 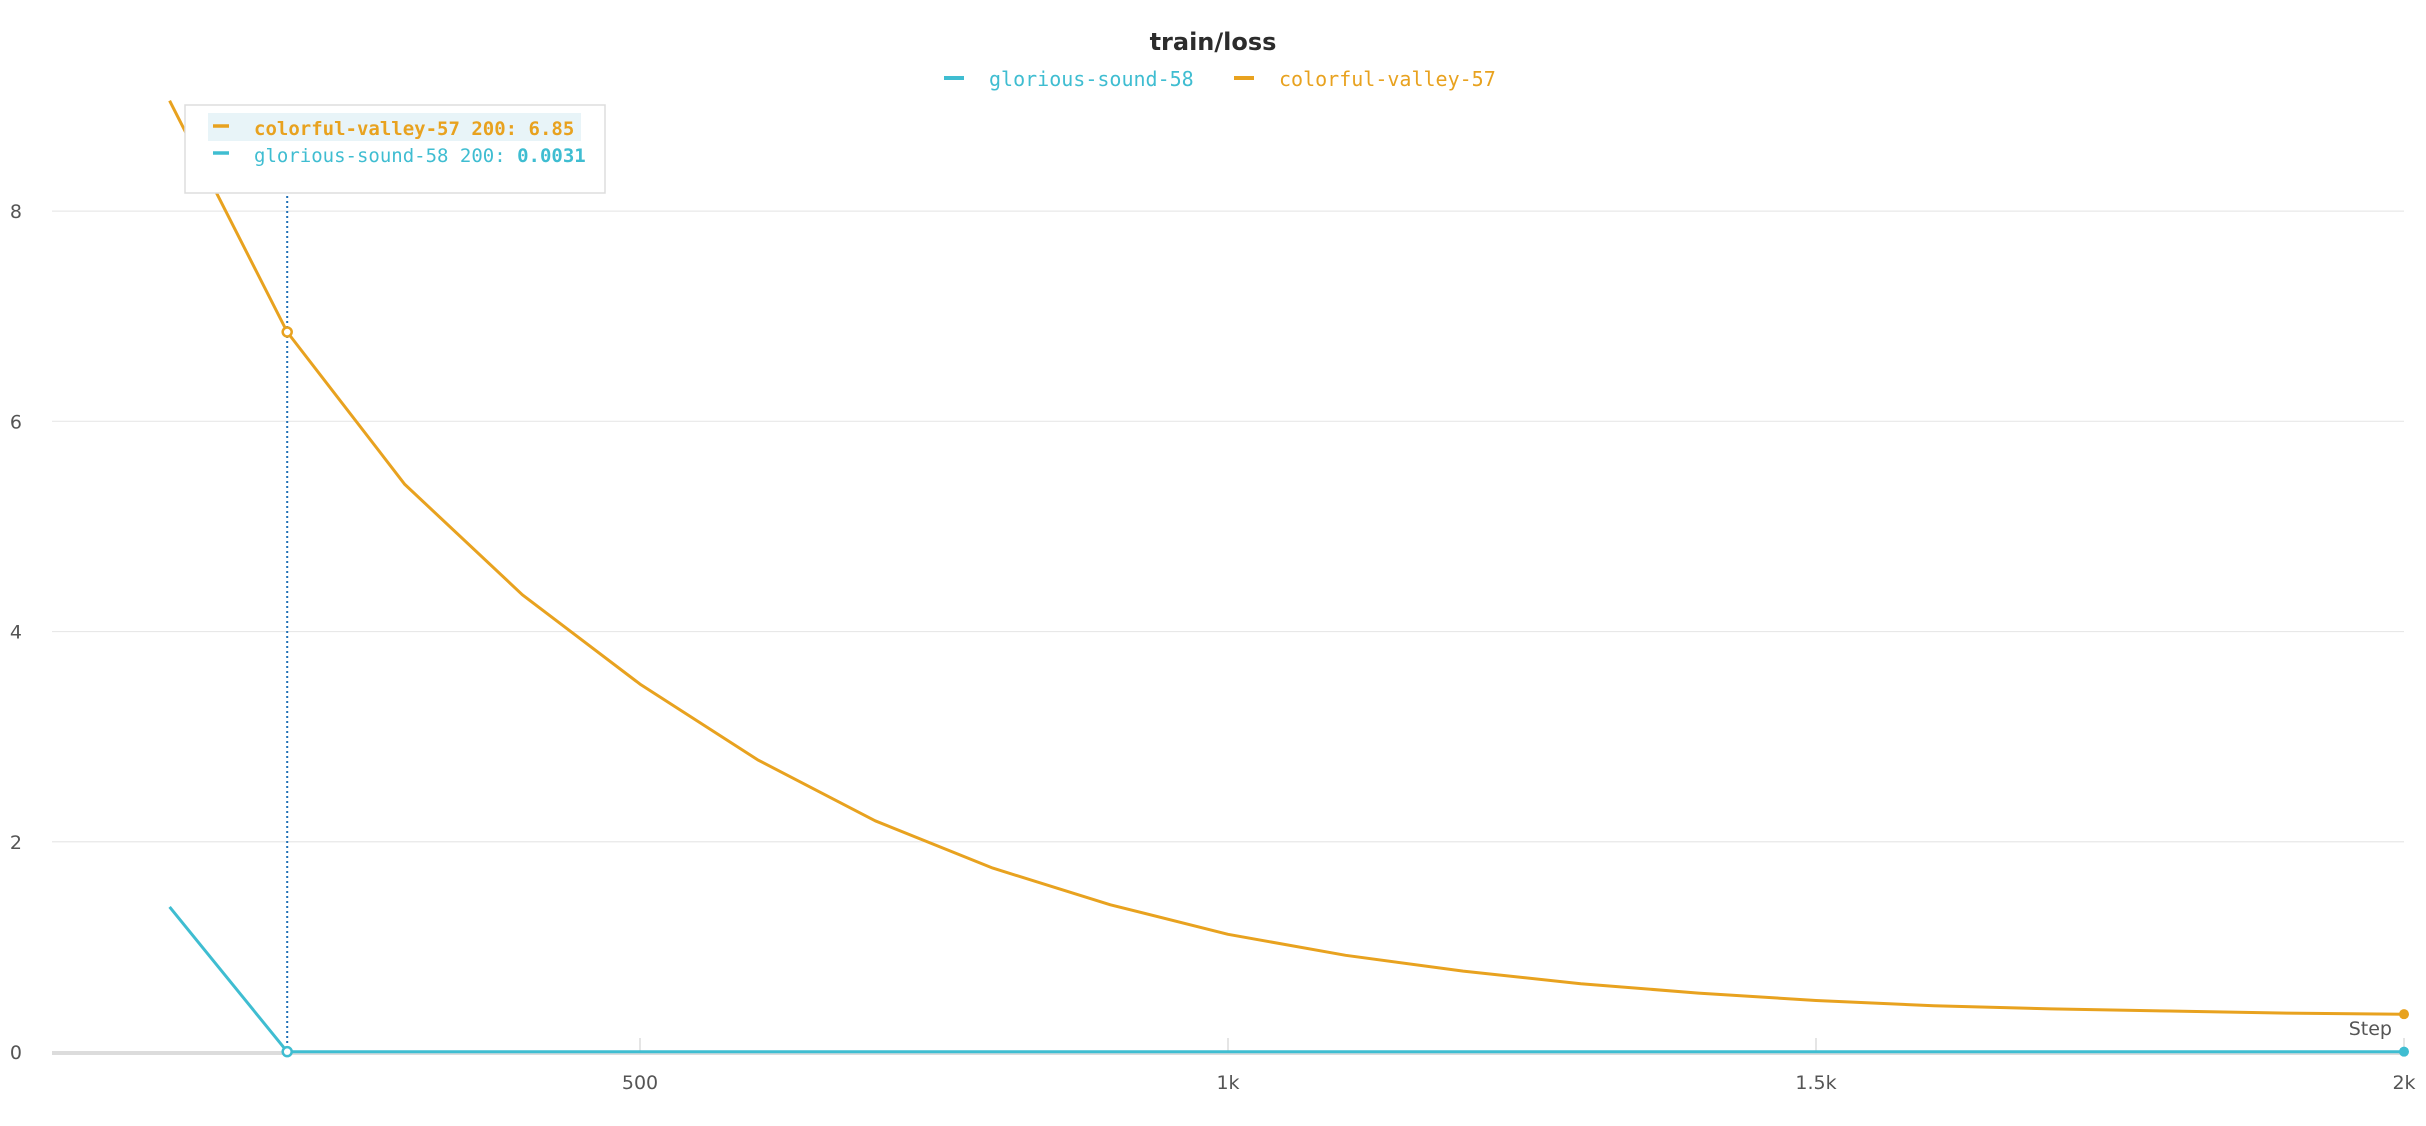 What do you see at coordinates (640, 1083) in the screenshot?
I see `x-tick-label: 500` at bounding box center [640, 1083].